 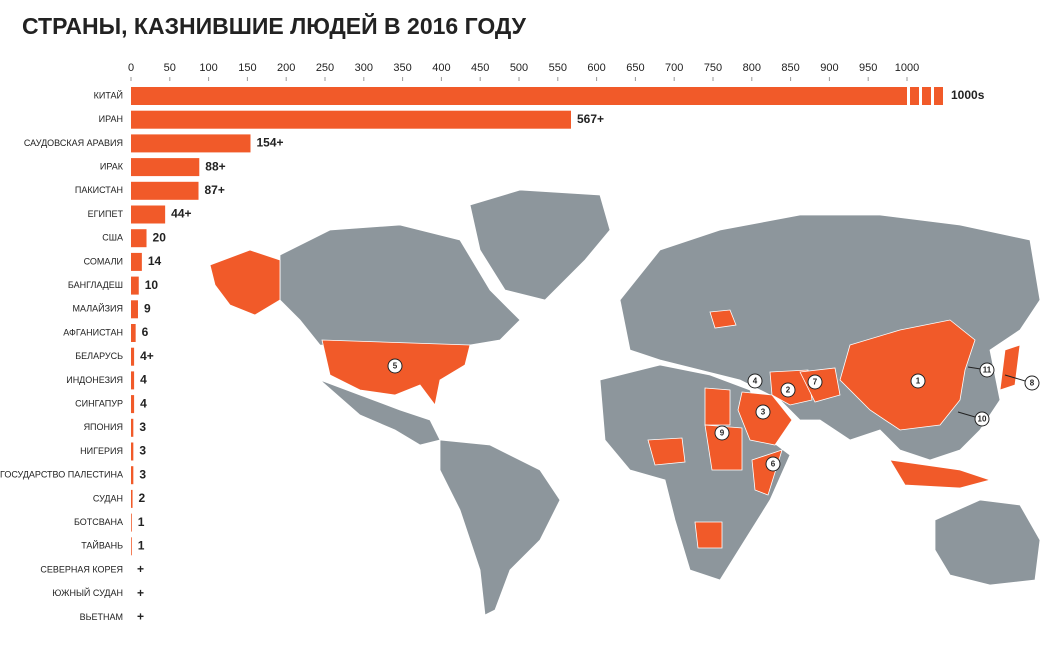 I want to click on x-tick-label: 400, so click(x=441, y=68).